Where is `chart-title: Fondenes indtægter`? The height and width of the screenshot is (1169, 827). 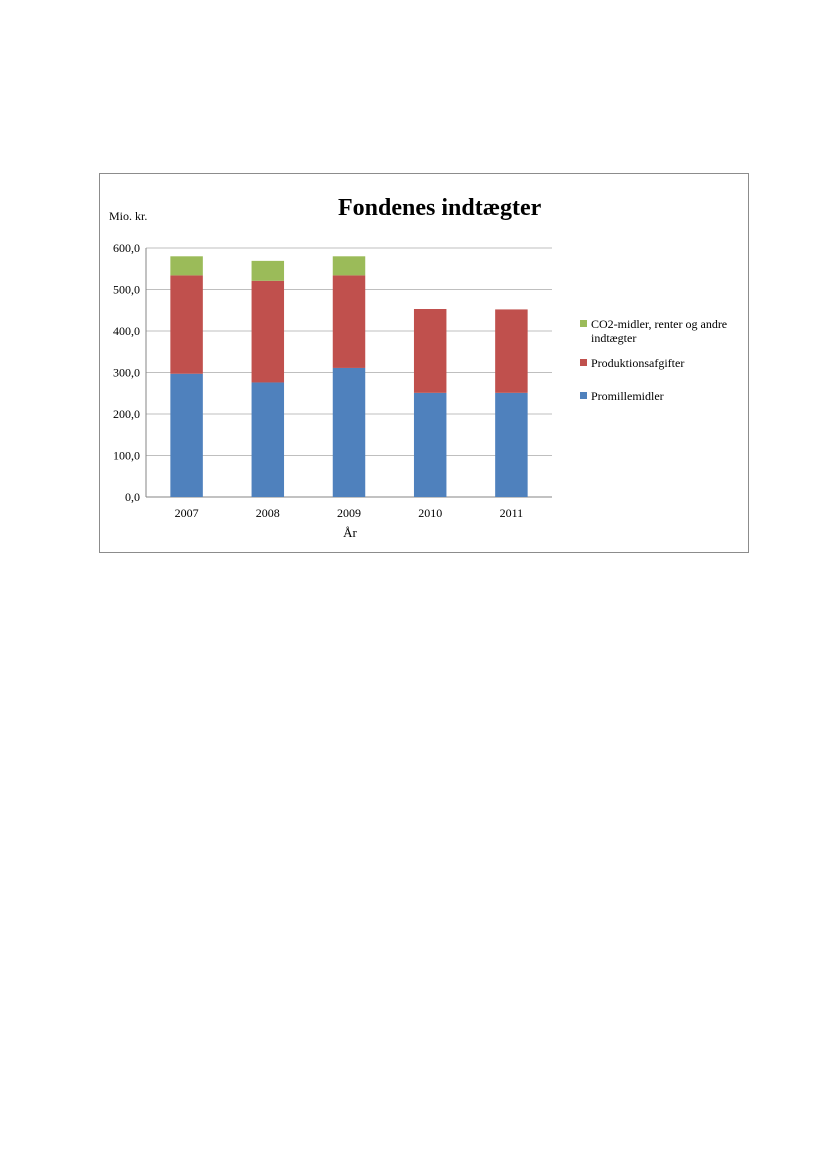
chart-title: Fondenes indtægter is located at coordinates (440, 208).